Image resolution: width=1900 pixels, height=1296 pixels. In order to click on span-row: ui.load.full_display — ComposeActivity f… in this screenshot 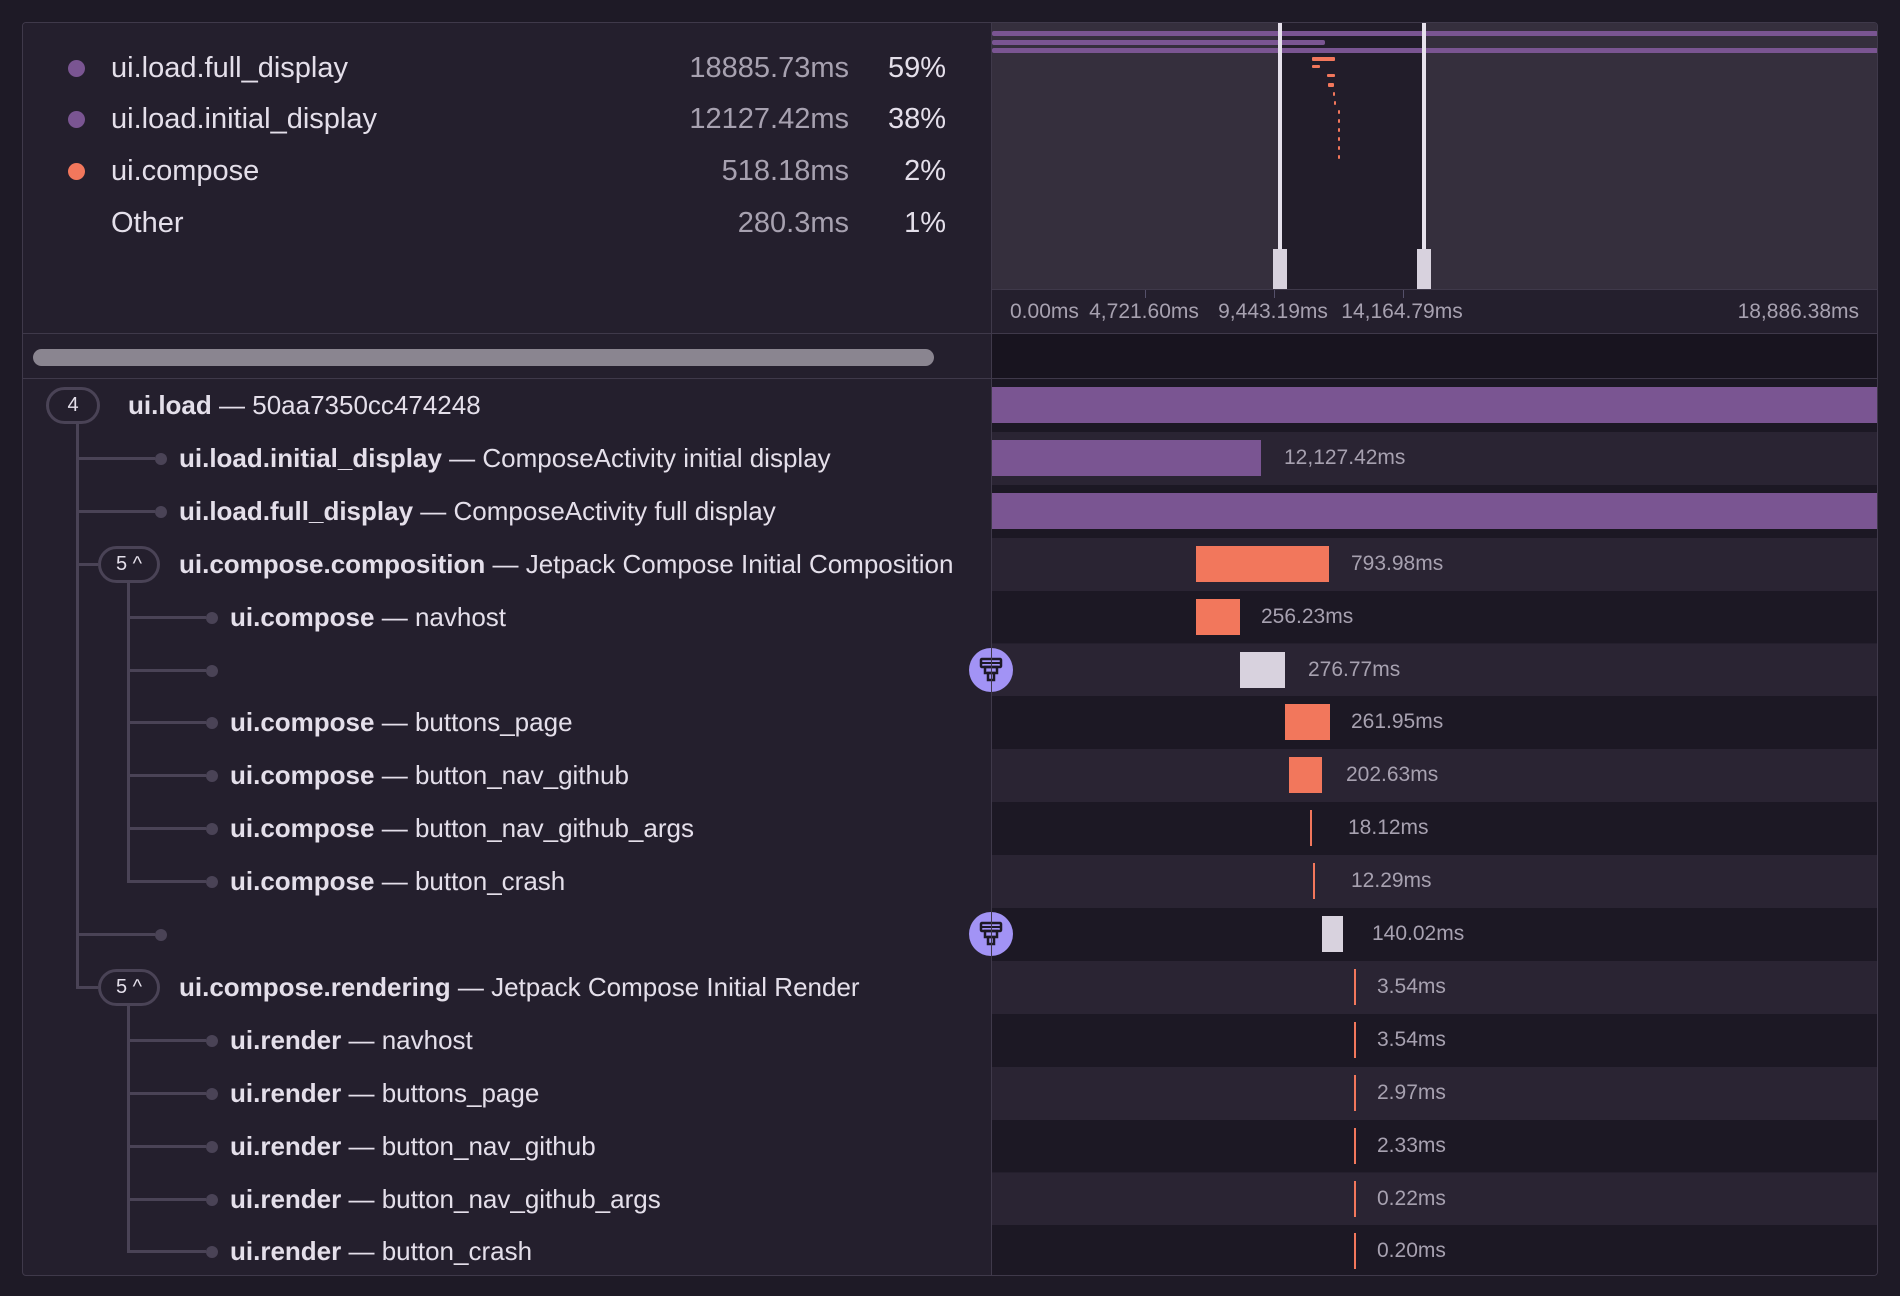, I will do `click(950, 511)`.